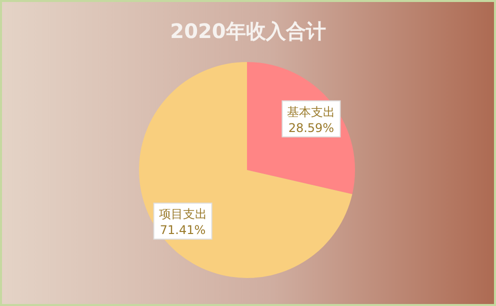 The height and width of the screenshot is (306, 496). I want to click on data-label: 71.41%, so click(183, 230).